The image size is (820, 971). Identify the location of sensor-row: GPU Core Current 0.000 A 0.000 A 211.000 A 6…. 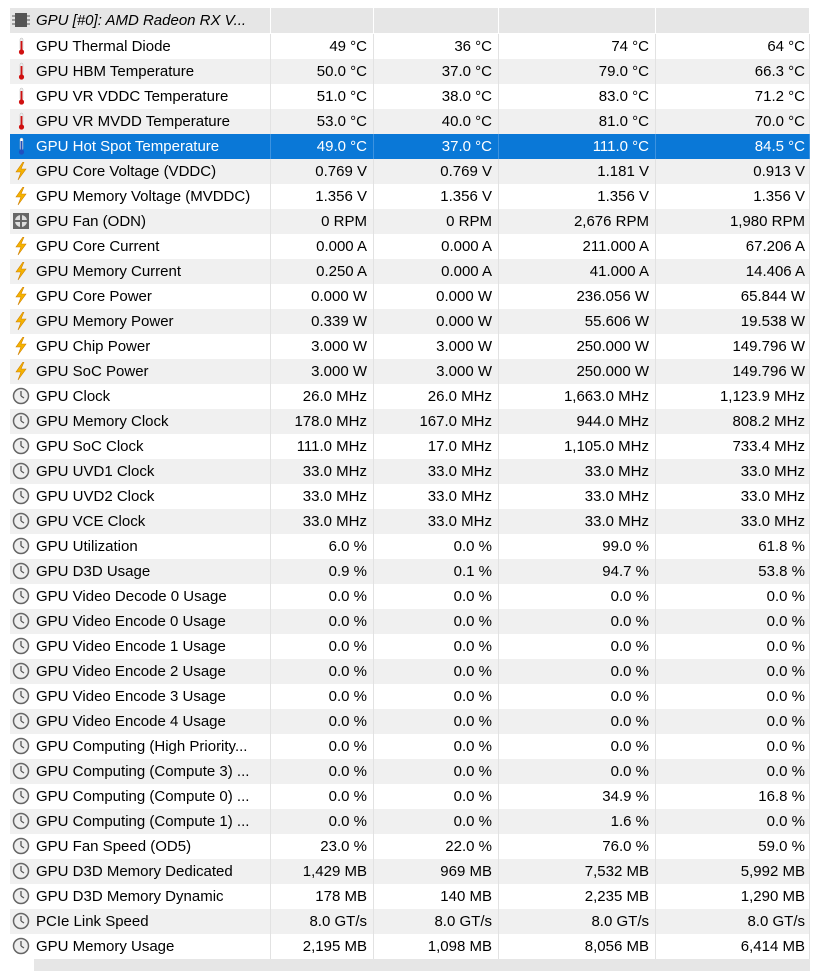
(410, 246).